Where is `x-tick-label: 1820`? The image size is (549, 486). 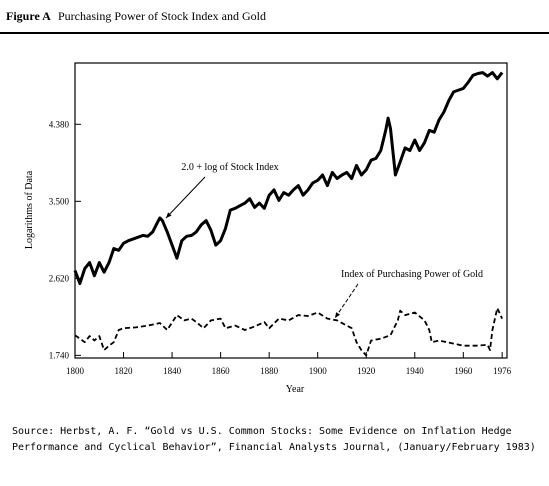 x-tick-label: 1820 is located at coordinates (124, 371).